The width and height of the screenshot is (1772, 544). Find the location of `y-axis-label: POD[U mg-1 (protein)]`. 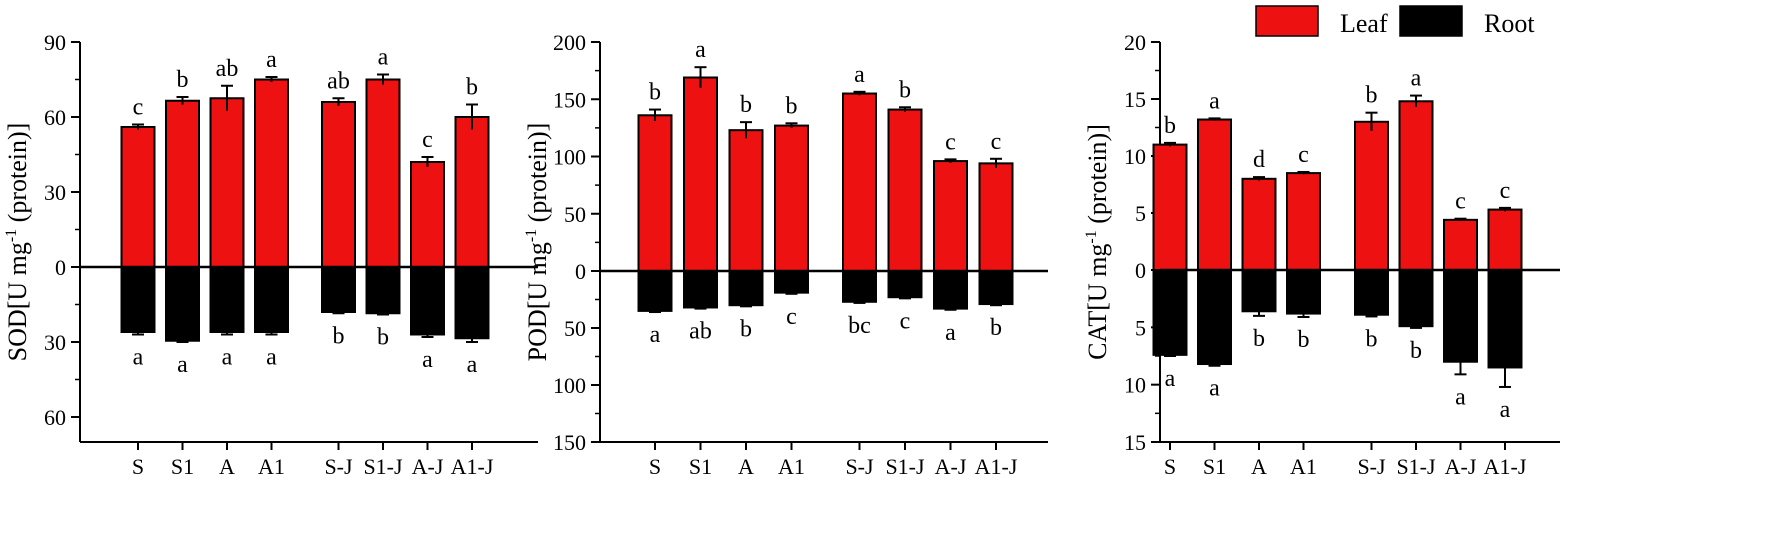

y-axis-label: POD[U mg-1 (protein)] is located at coordinates (537, 242).